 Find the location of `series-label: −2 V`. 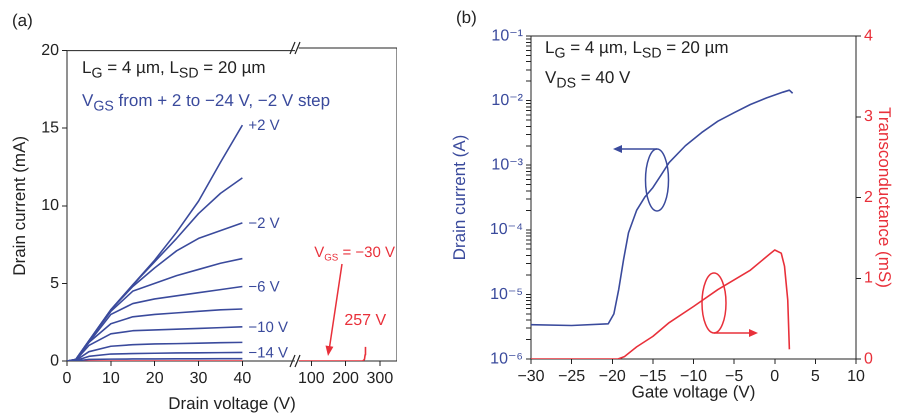

series-label: −2 V is located at coordinates (264, 223).